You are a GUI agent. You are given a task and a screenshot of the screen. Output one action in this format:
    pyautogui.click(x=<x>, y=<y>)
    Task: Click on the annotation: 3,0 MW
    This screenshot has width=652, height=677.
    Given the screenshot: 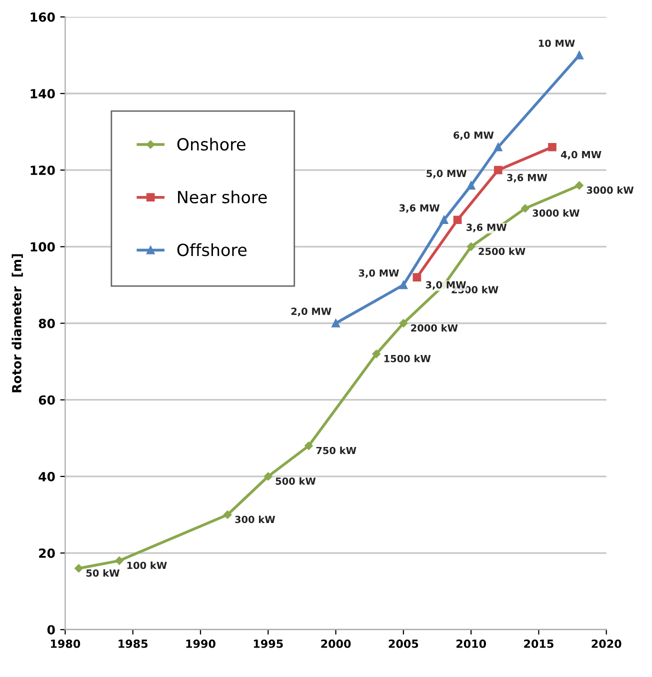 What is the action you would take?
    pyautogui.click(x=378, y=273)
    